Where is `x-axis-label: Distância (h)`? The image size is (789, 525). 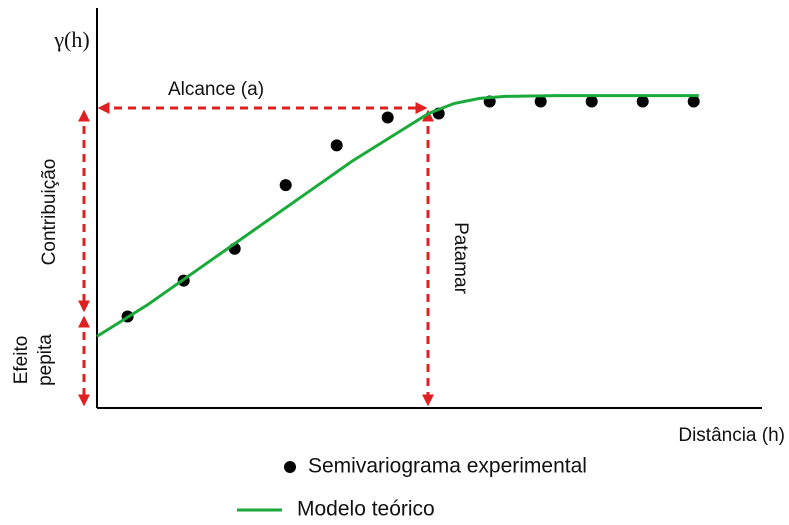 x-axis-label: Distância (h) is located at coordinates (731, 435).